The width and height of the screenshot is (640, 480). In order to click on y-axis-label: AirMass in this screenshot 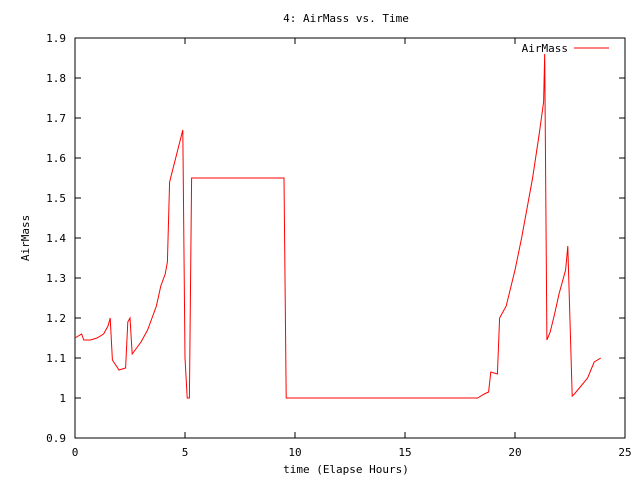, I will do `click(25, 238)`.